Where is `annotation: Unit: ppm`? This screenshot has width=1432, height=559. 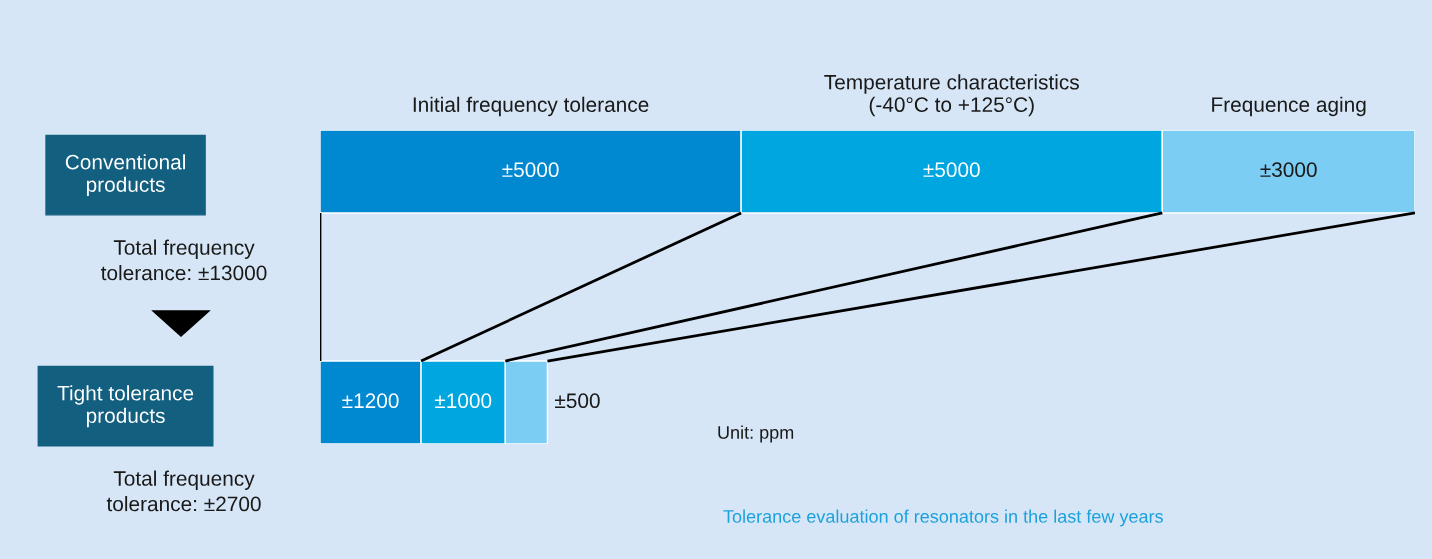 annotation: Unit: ppm is located at coordinates (756, 434).